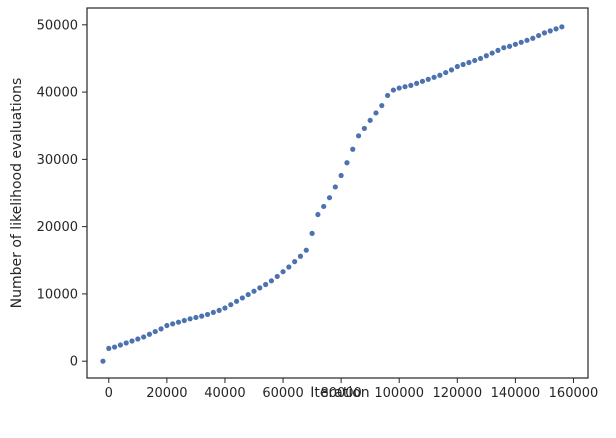 The height and width of the screenshot is (438, 616). What do you see at coordinates (17, 193) in the screenshot?
I see `y-axis-title: Number of likelihood evaluations` at bounding box center [17, 193].